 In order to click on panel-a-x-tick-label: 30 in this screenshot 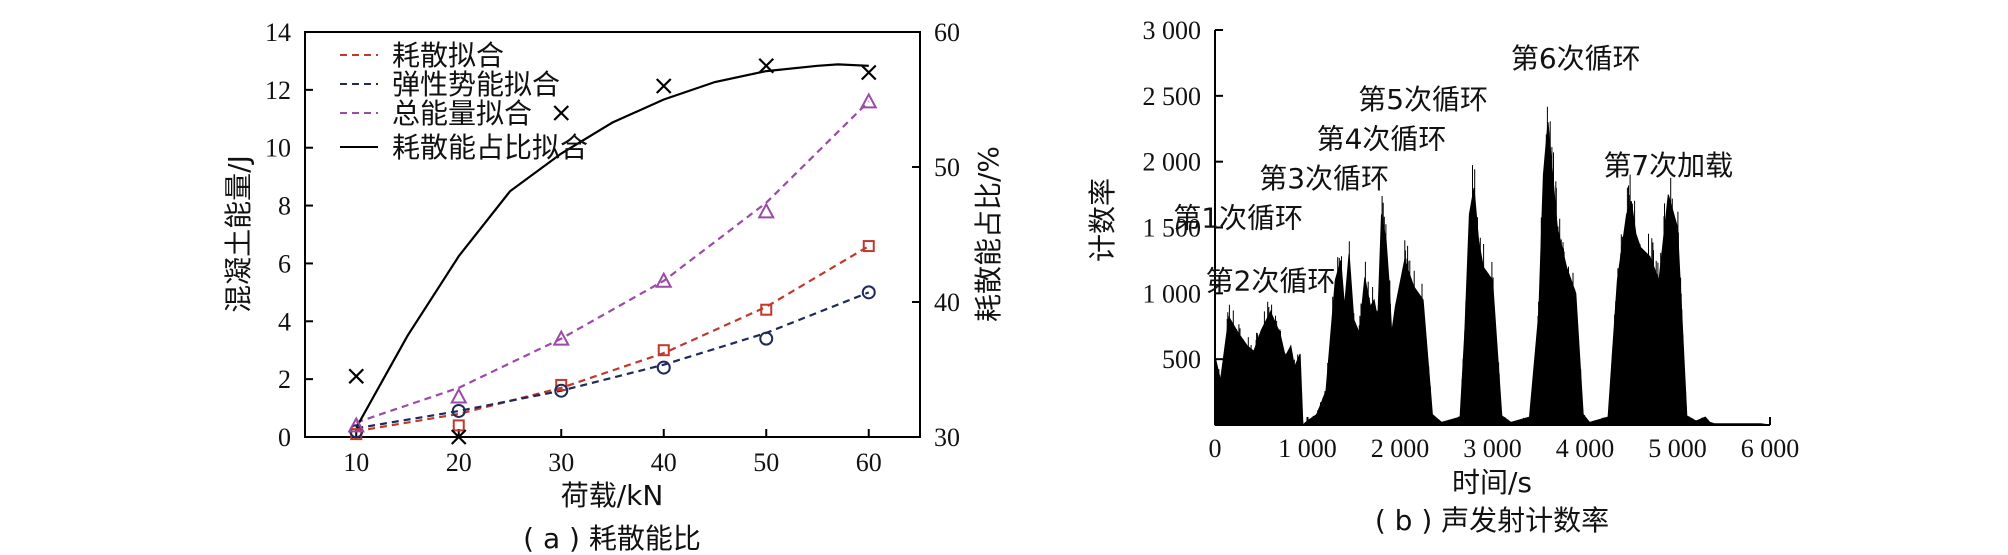, I will do `click(561, 462)`.